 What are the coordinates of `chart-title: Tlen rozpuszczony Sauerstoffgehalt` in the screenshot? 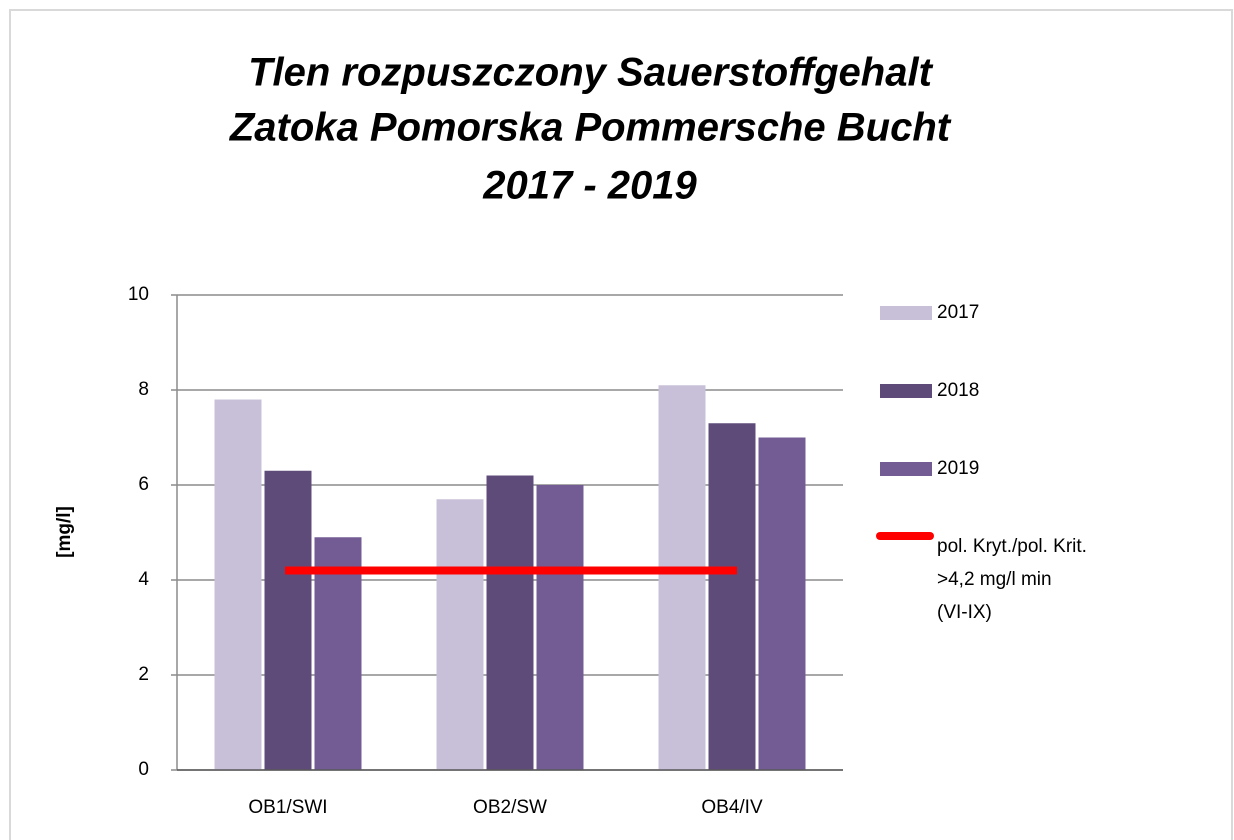 It's located at (590, 73).